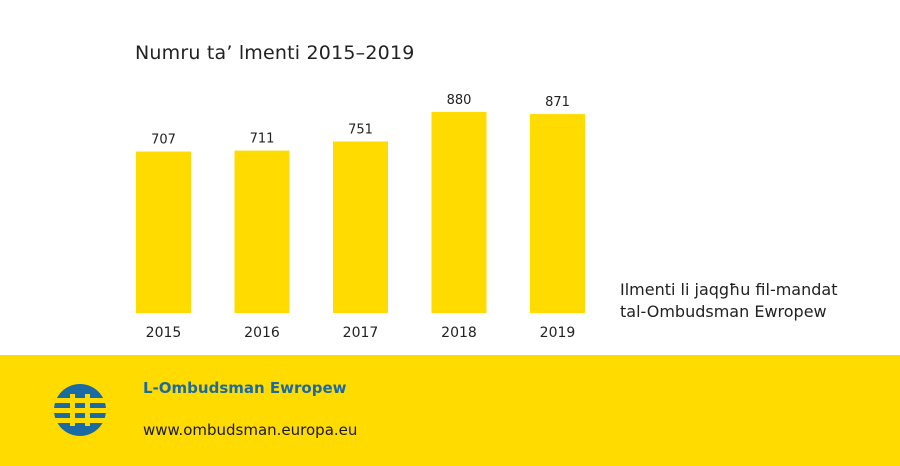  What do you see at coordinates (360, 129) in the screenshot?
I see `value-label-2017: 751` at bounding box center [360, 129].